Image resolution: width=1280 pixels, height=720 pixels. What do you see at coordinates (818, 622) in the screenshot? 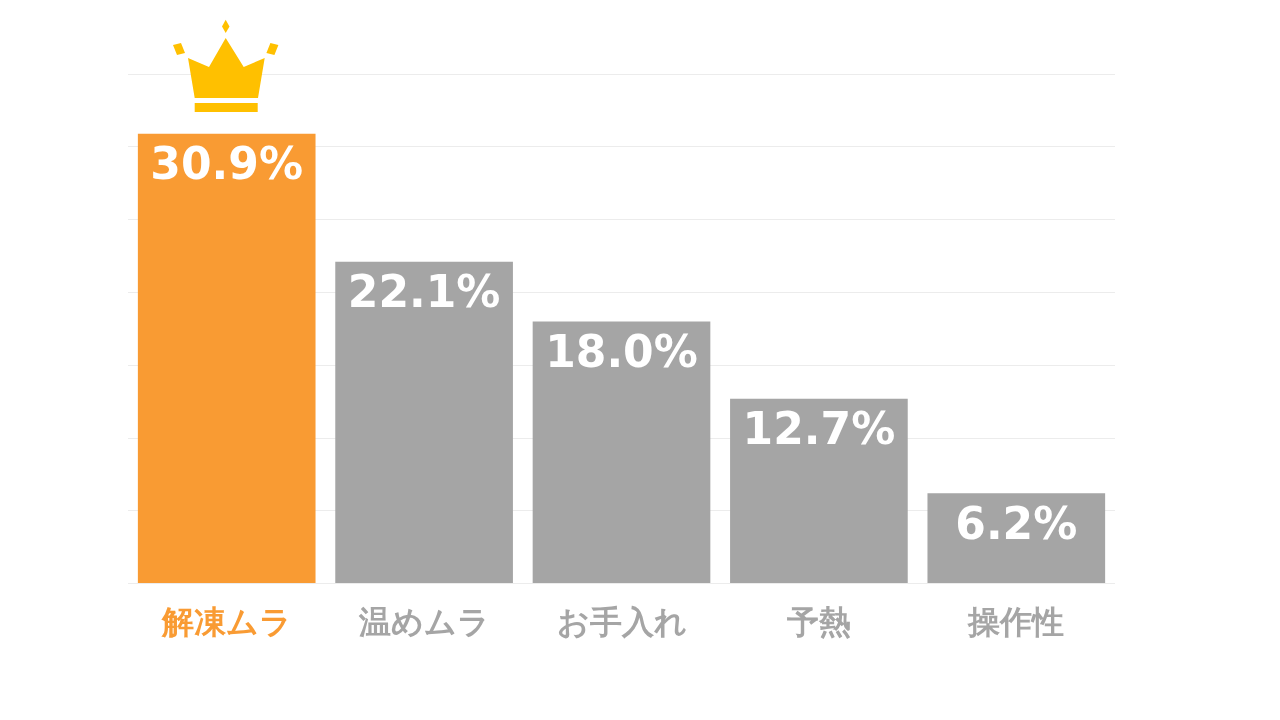
I see `x-tick-label: 予熱` at bounding box center [818, 622].